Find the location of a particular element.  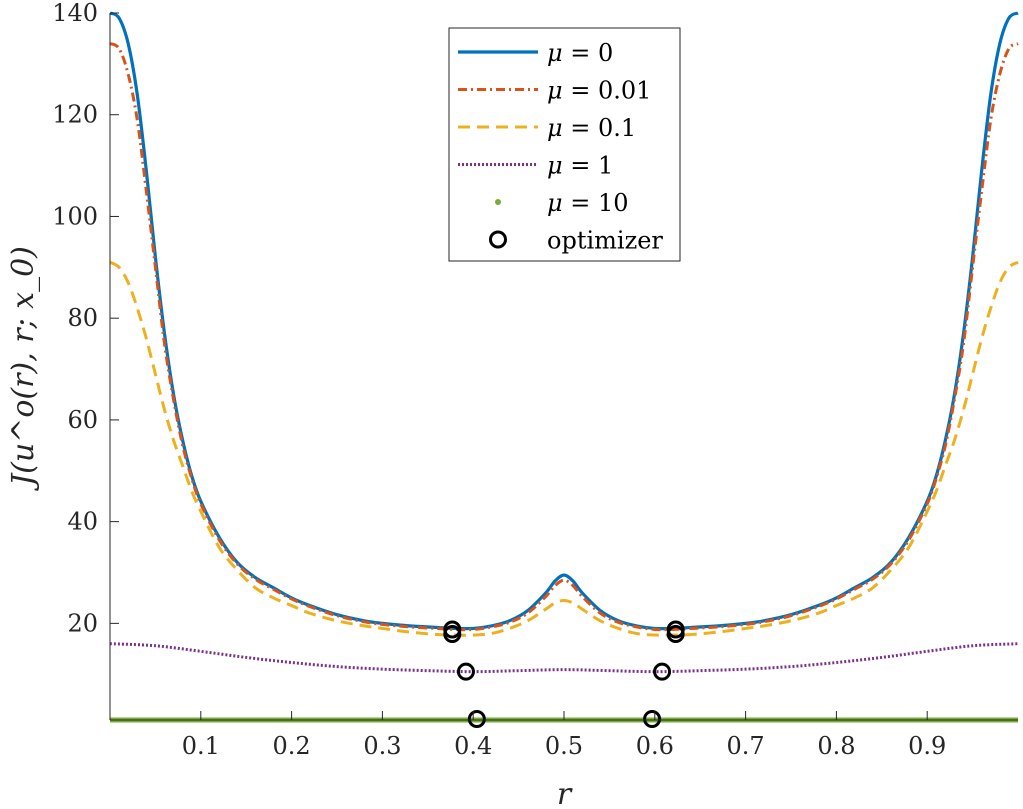

legend-item-mu-0p01: μ = 0.01 is located at coordinates (554, 91).